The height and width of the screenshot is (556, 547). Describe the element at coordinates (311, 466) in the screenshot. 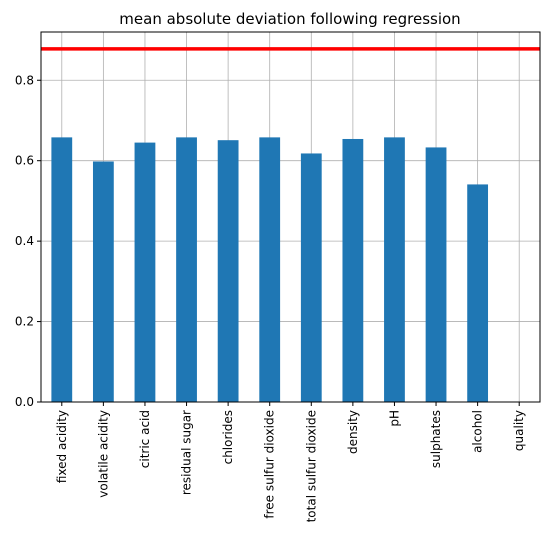

I see `x-tick-label: total sulfur dioxide` at that location.